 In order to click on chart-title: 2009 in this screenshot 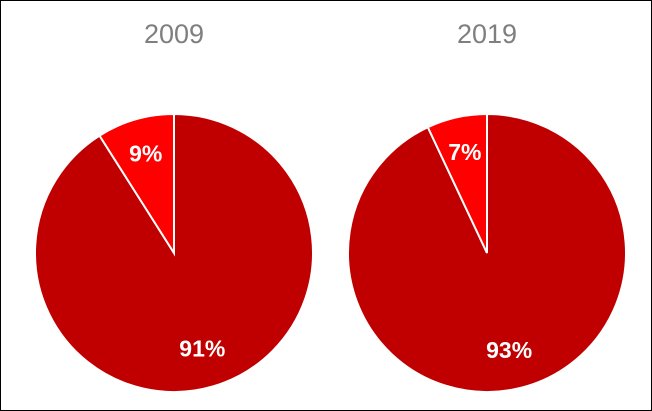, I will do `click(174, 34)`.